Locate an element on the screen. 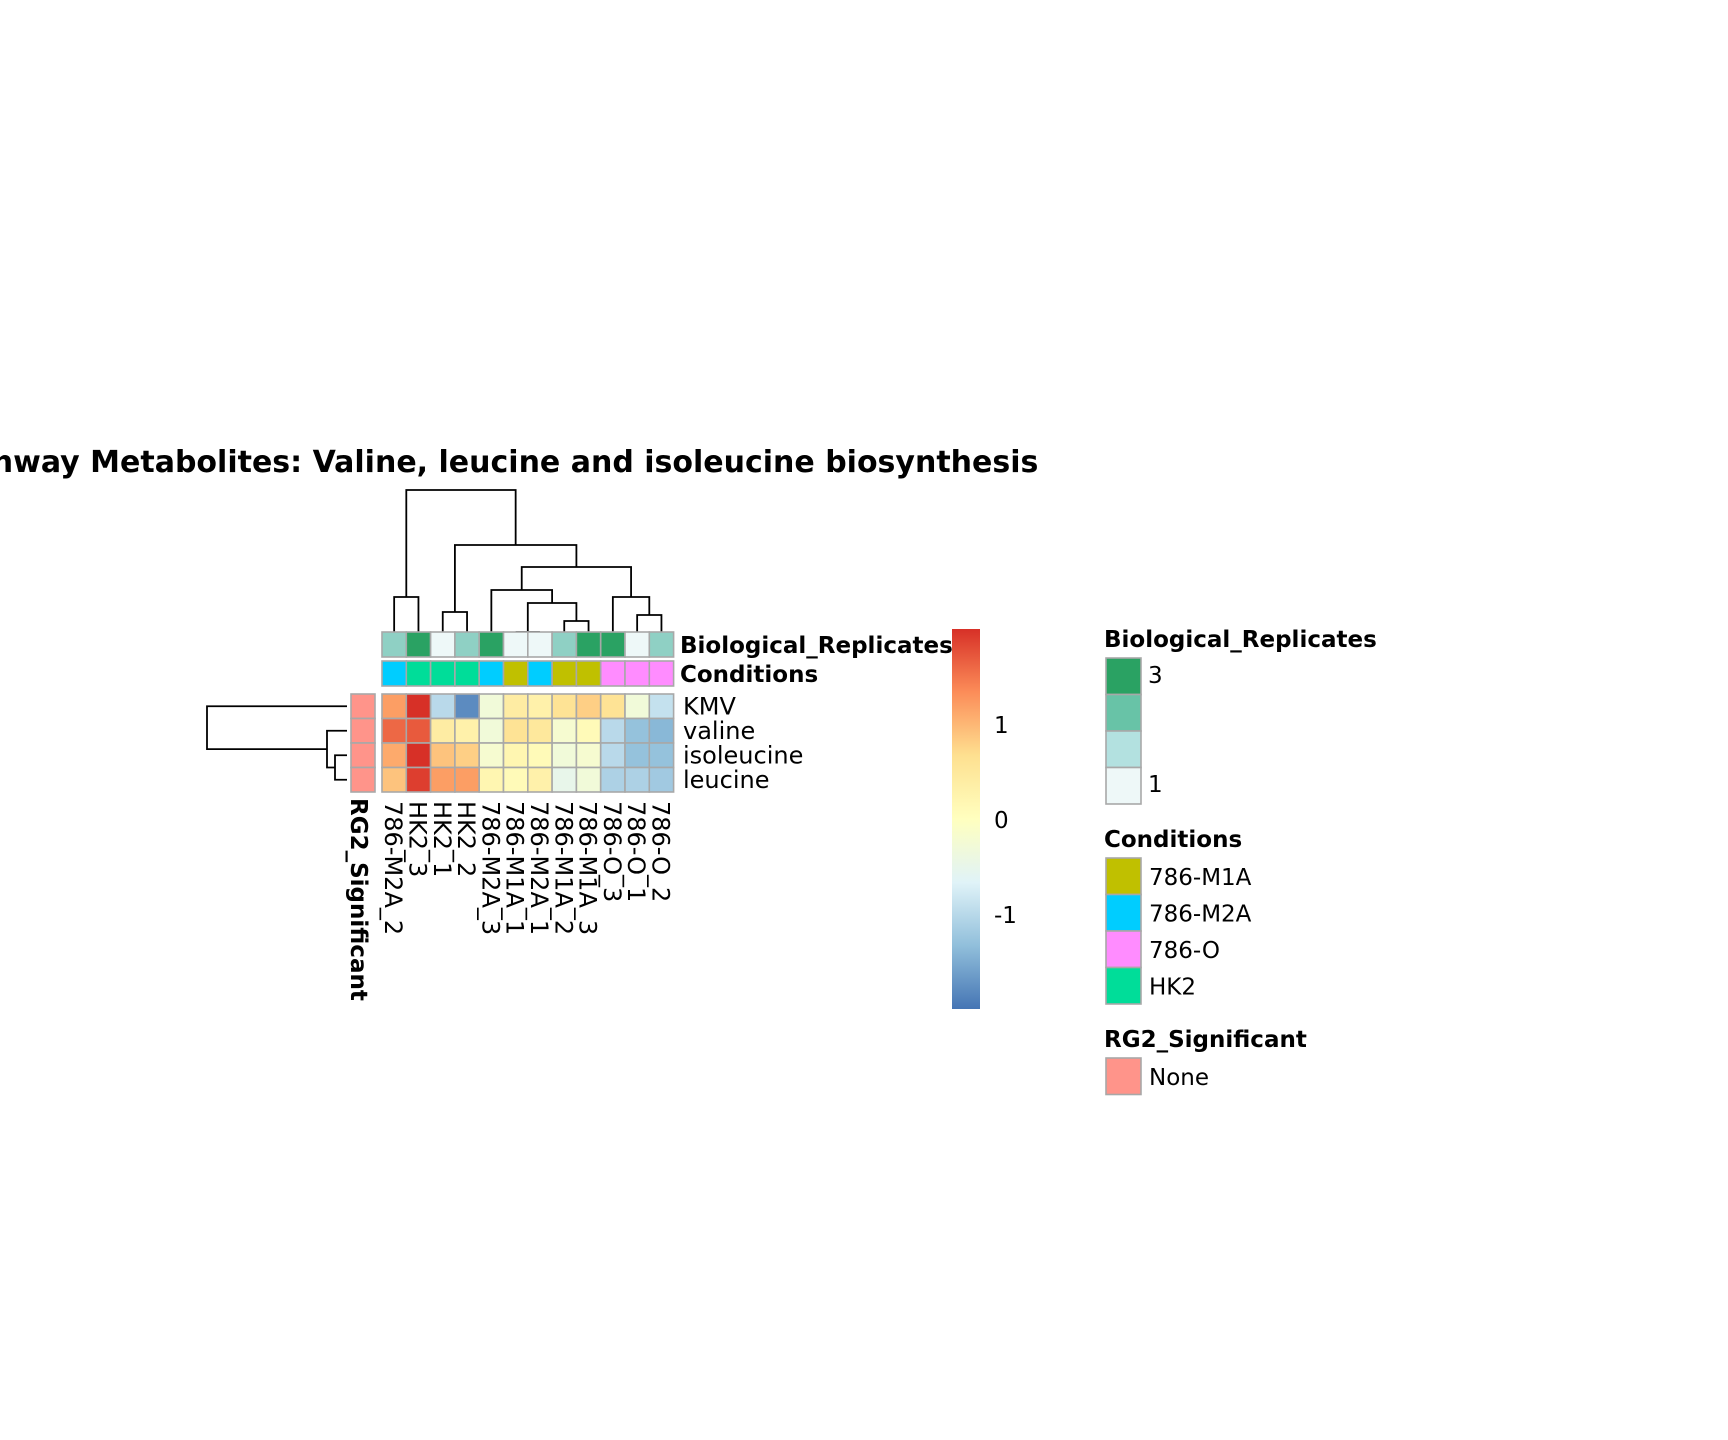  column-dendrogram is located at coordinates (528, 561).